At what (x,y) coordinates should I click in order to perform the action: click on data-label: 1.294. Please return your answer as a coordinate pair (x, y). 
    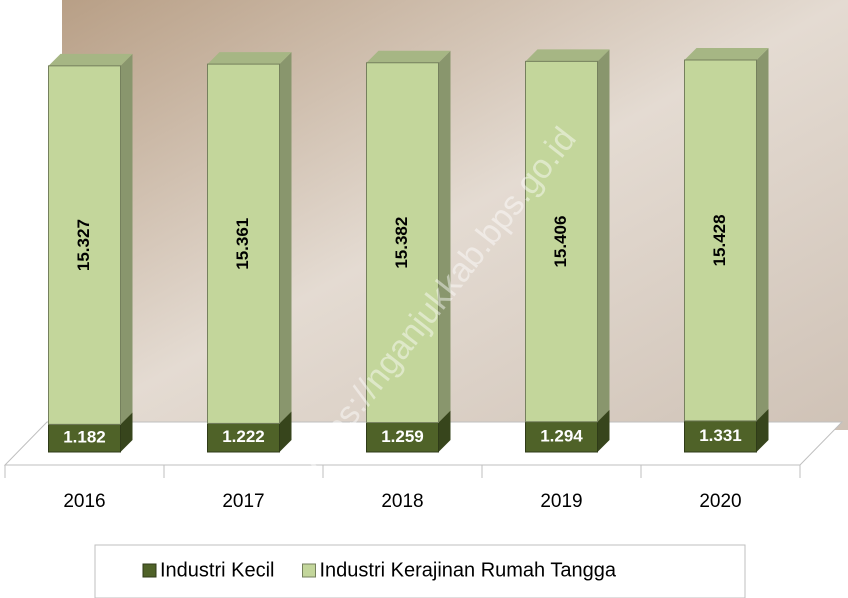
    Looking at the image, I should click on (561, 435).